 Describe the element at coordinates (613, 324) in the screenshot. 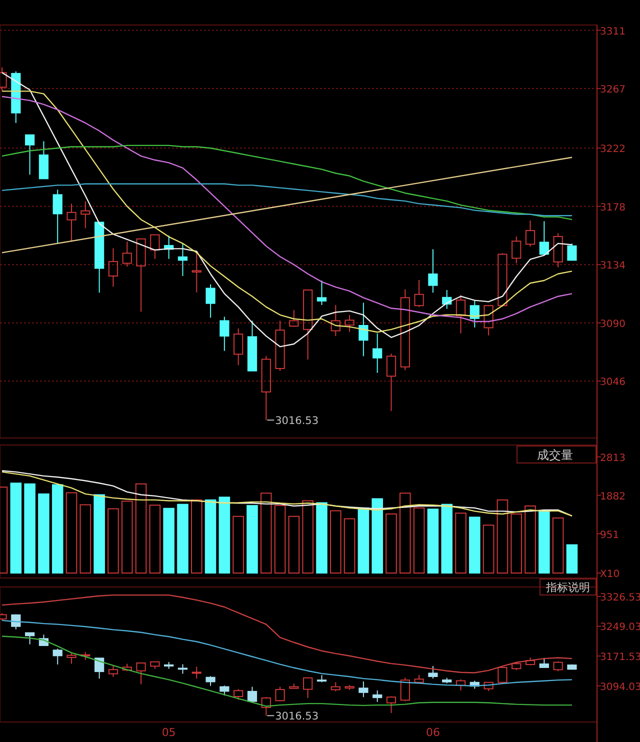

I see `y-tick-label: 3090` at that location.